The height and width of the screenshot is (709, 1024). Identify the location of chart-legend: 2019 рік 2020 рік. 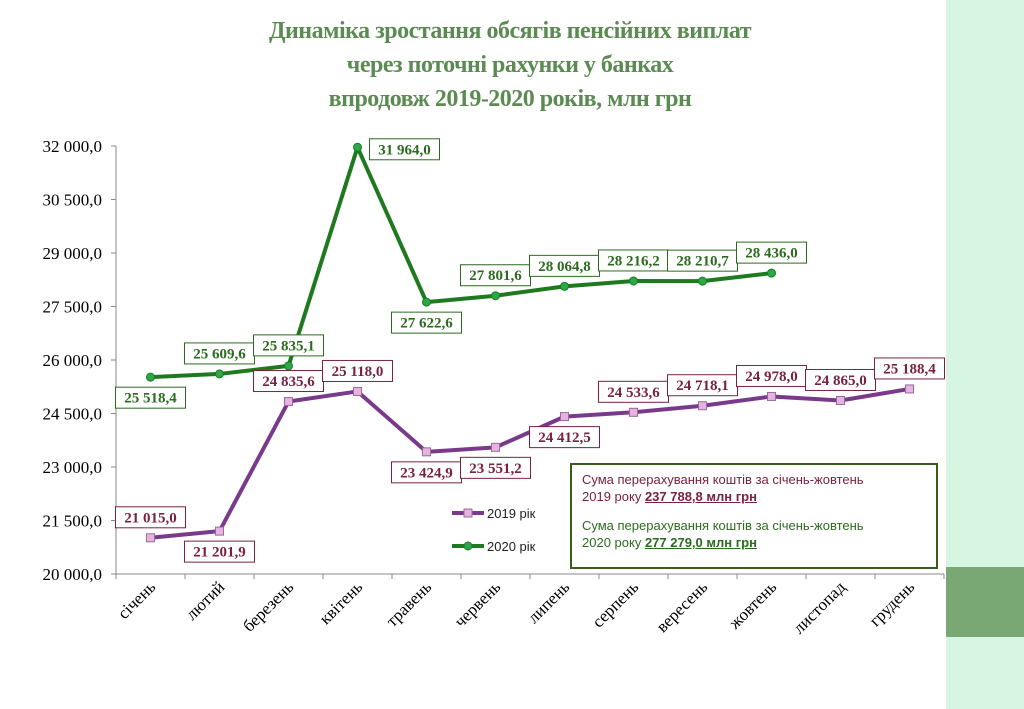
(494, 530).